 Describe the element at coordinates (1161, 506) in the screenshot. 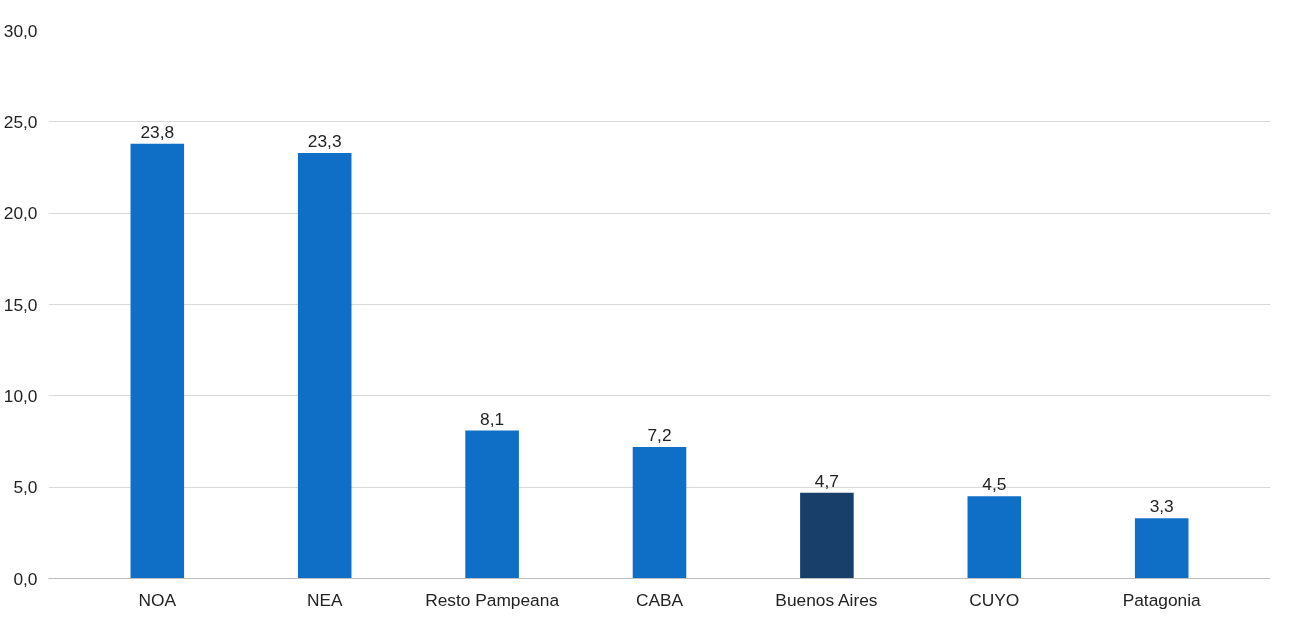

I see `data-label: 3,3` at that location.